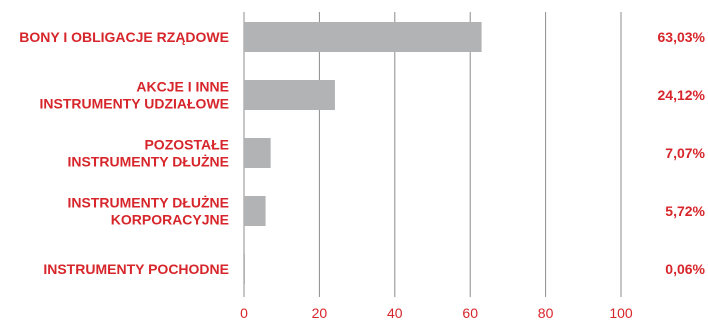 The image size is (708, 323). Describe the element at coordinates (244, 313) in the screenshot. I see `x-tick-label: 0` at that location.